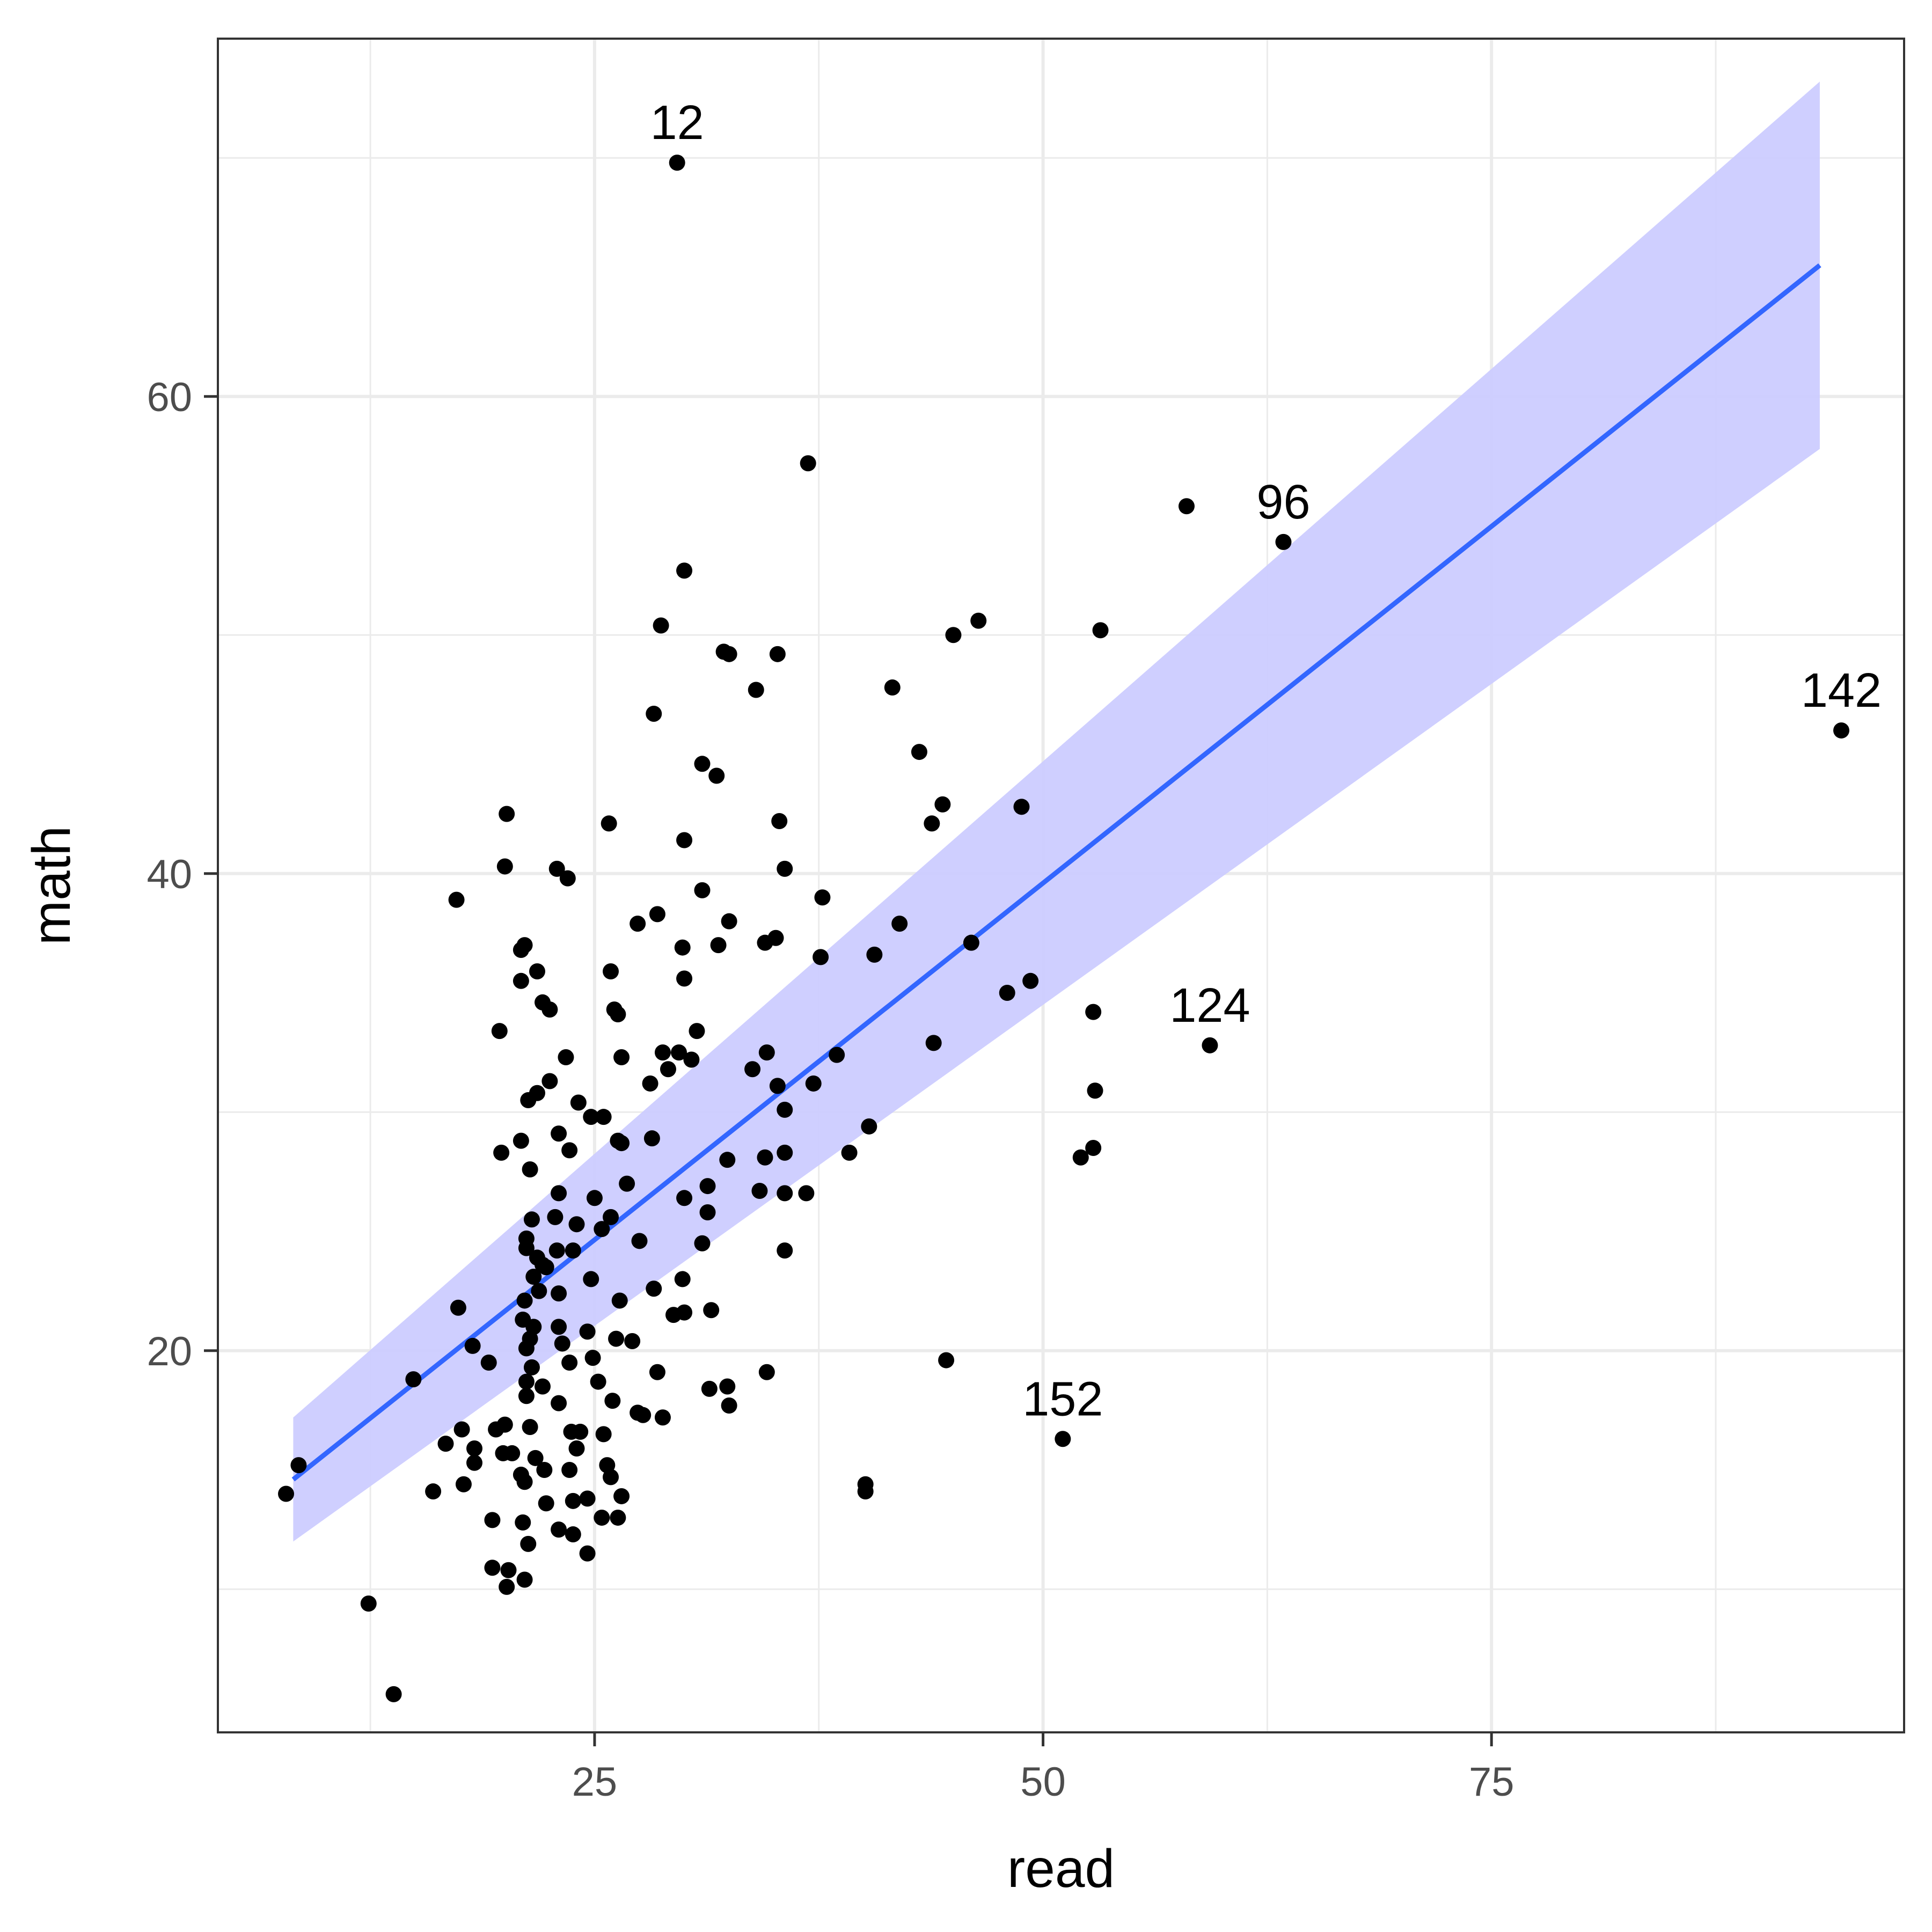 The width and height of the screenshot is (1932, 1932). Describe the element at coordinates (677, 123) in the screenshot. I see `point-label: 12` at that location.